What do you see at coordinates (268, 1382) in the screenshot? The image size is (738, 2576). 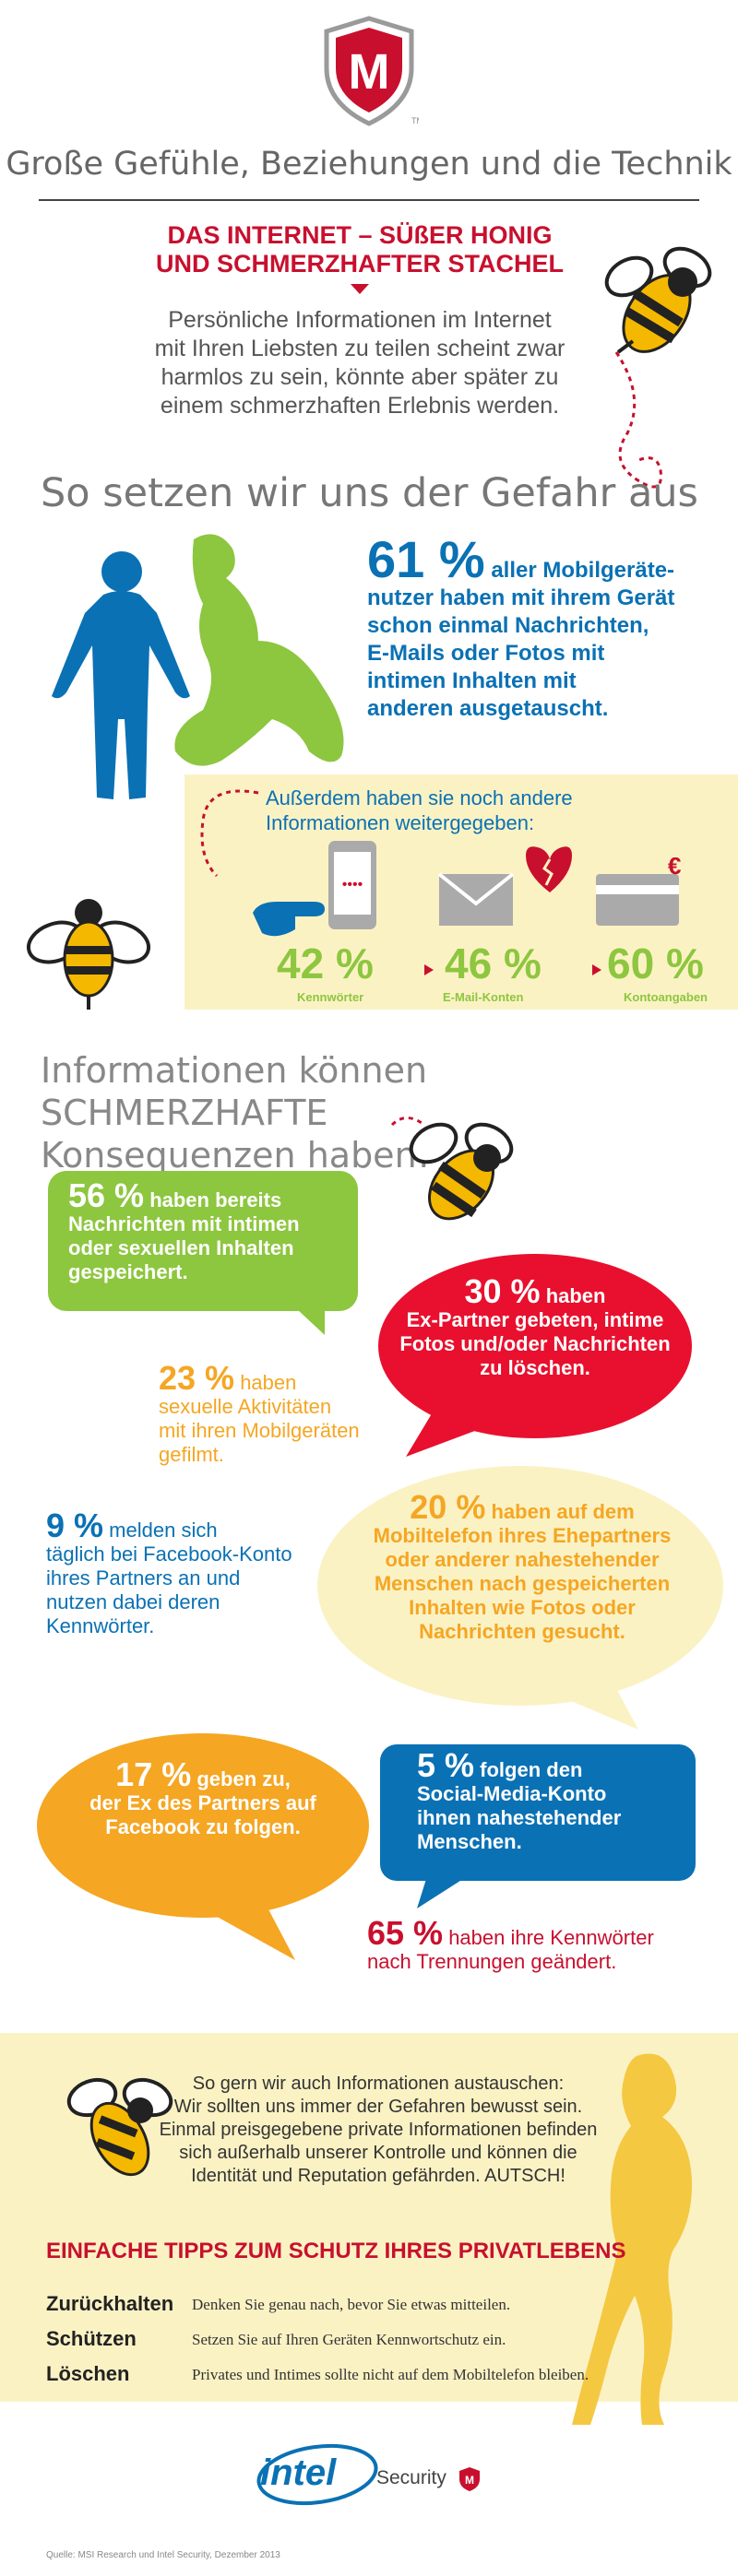 I see `stat-23-text: haben` at bounding box center [268, 1382].